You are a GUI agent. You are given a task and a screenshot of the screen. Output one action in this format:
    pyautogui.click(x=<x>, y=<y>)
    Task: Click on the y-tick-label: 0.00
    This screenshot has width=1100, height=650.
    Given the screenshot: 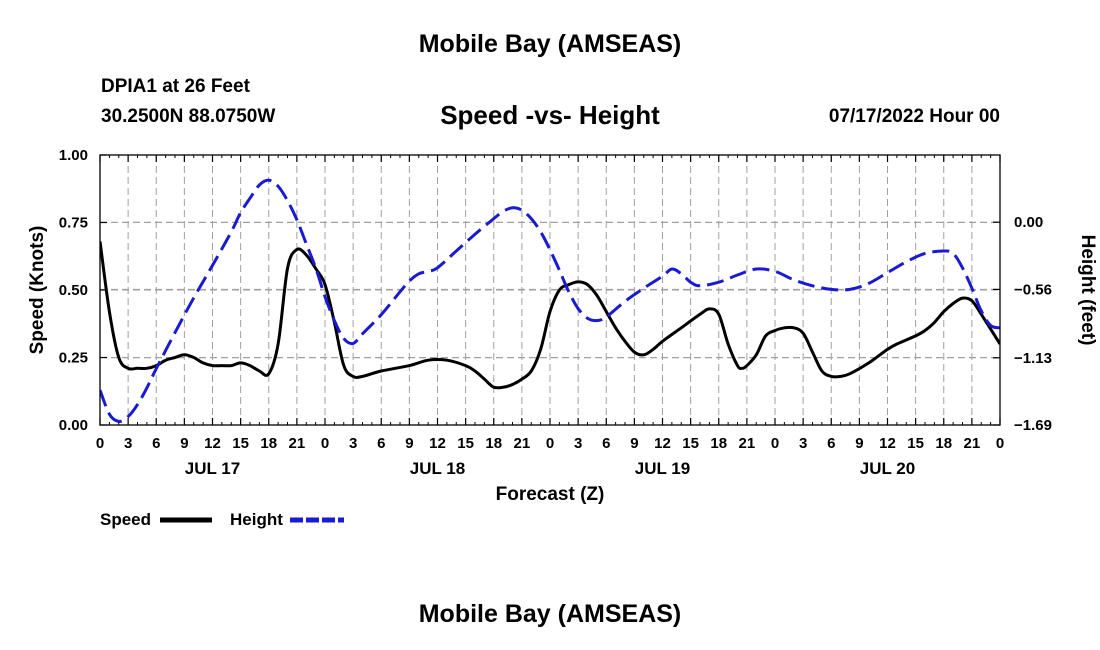 What is the action you would take?
    pyautogui.click(x=73, y=425)
    